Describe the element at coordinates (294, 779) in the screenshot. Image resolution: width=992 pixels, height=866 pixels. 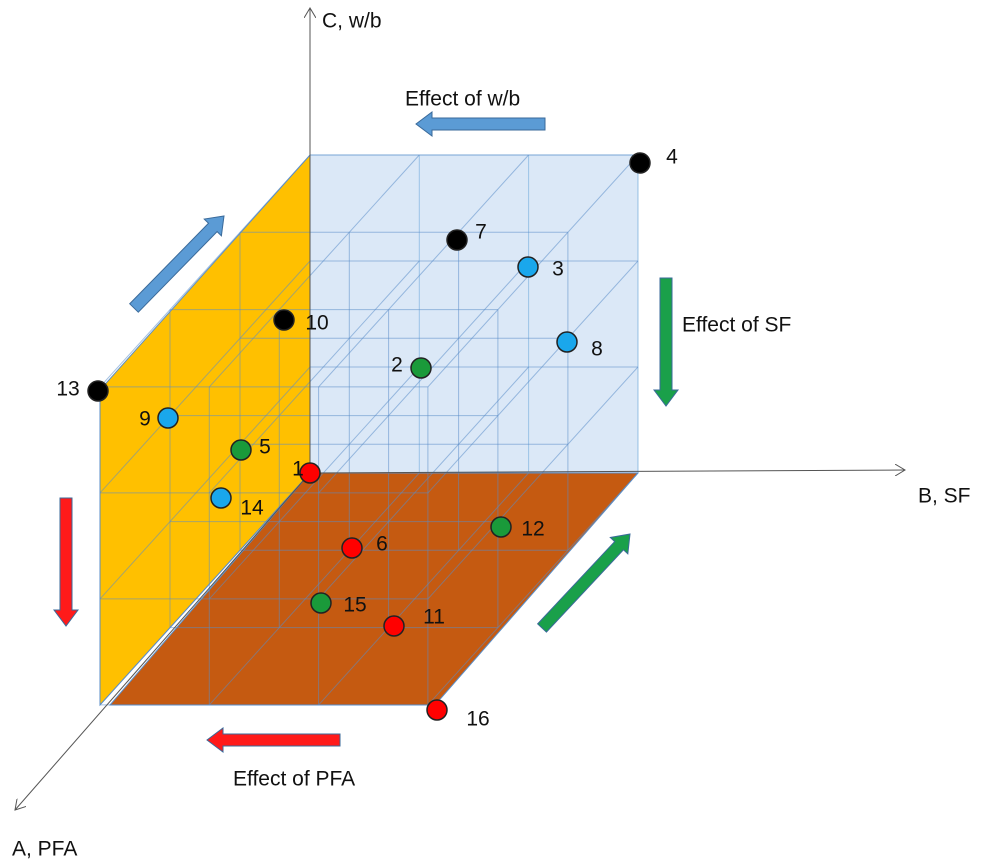
I see `effect-label: Effect of PFA` at that location.